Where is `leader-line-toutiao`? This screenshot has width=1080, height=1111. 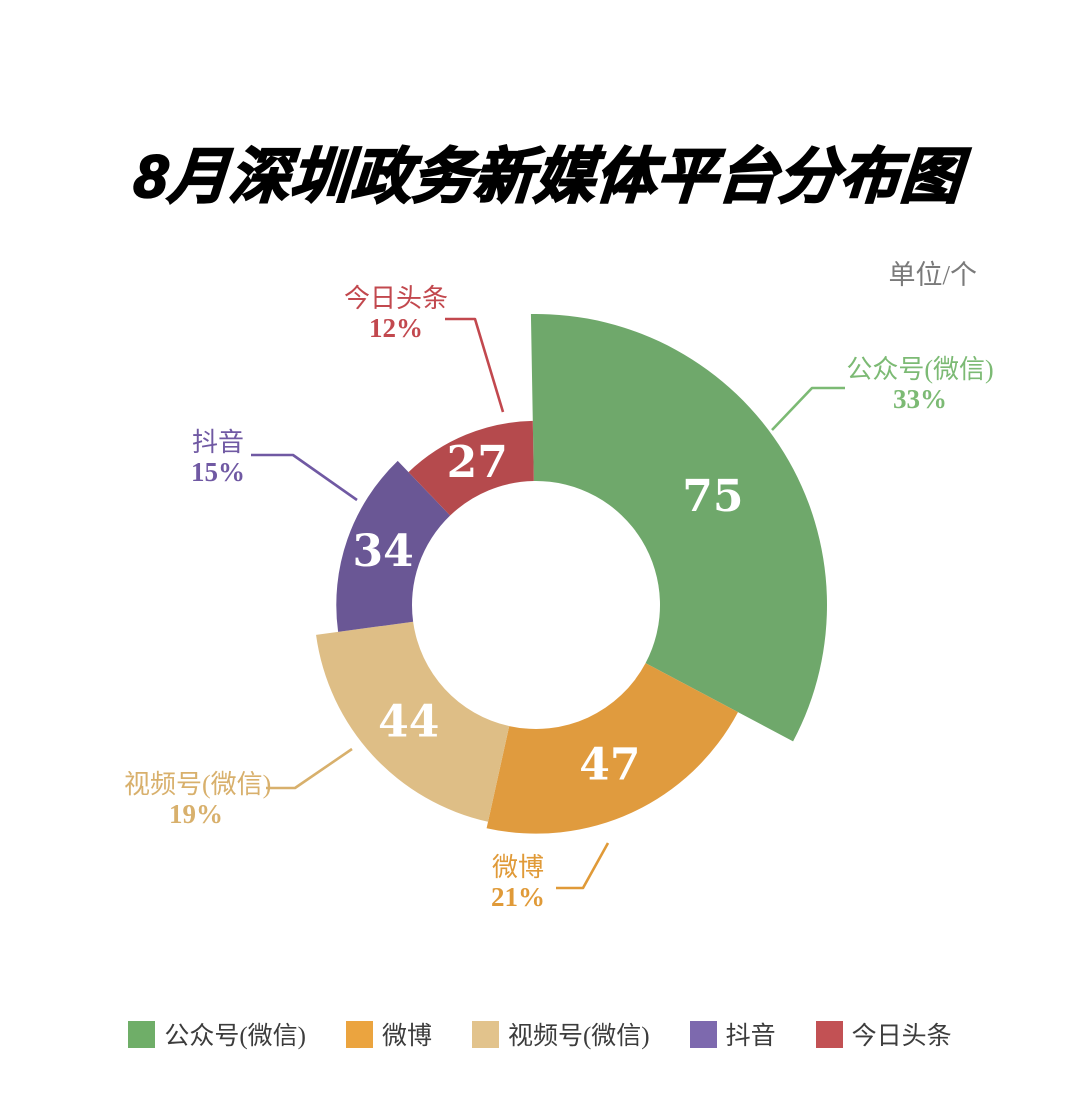 leader-line-toutiao is located at coordinates (475, 365).